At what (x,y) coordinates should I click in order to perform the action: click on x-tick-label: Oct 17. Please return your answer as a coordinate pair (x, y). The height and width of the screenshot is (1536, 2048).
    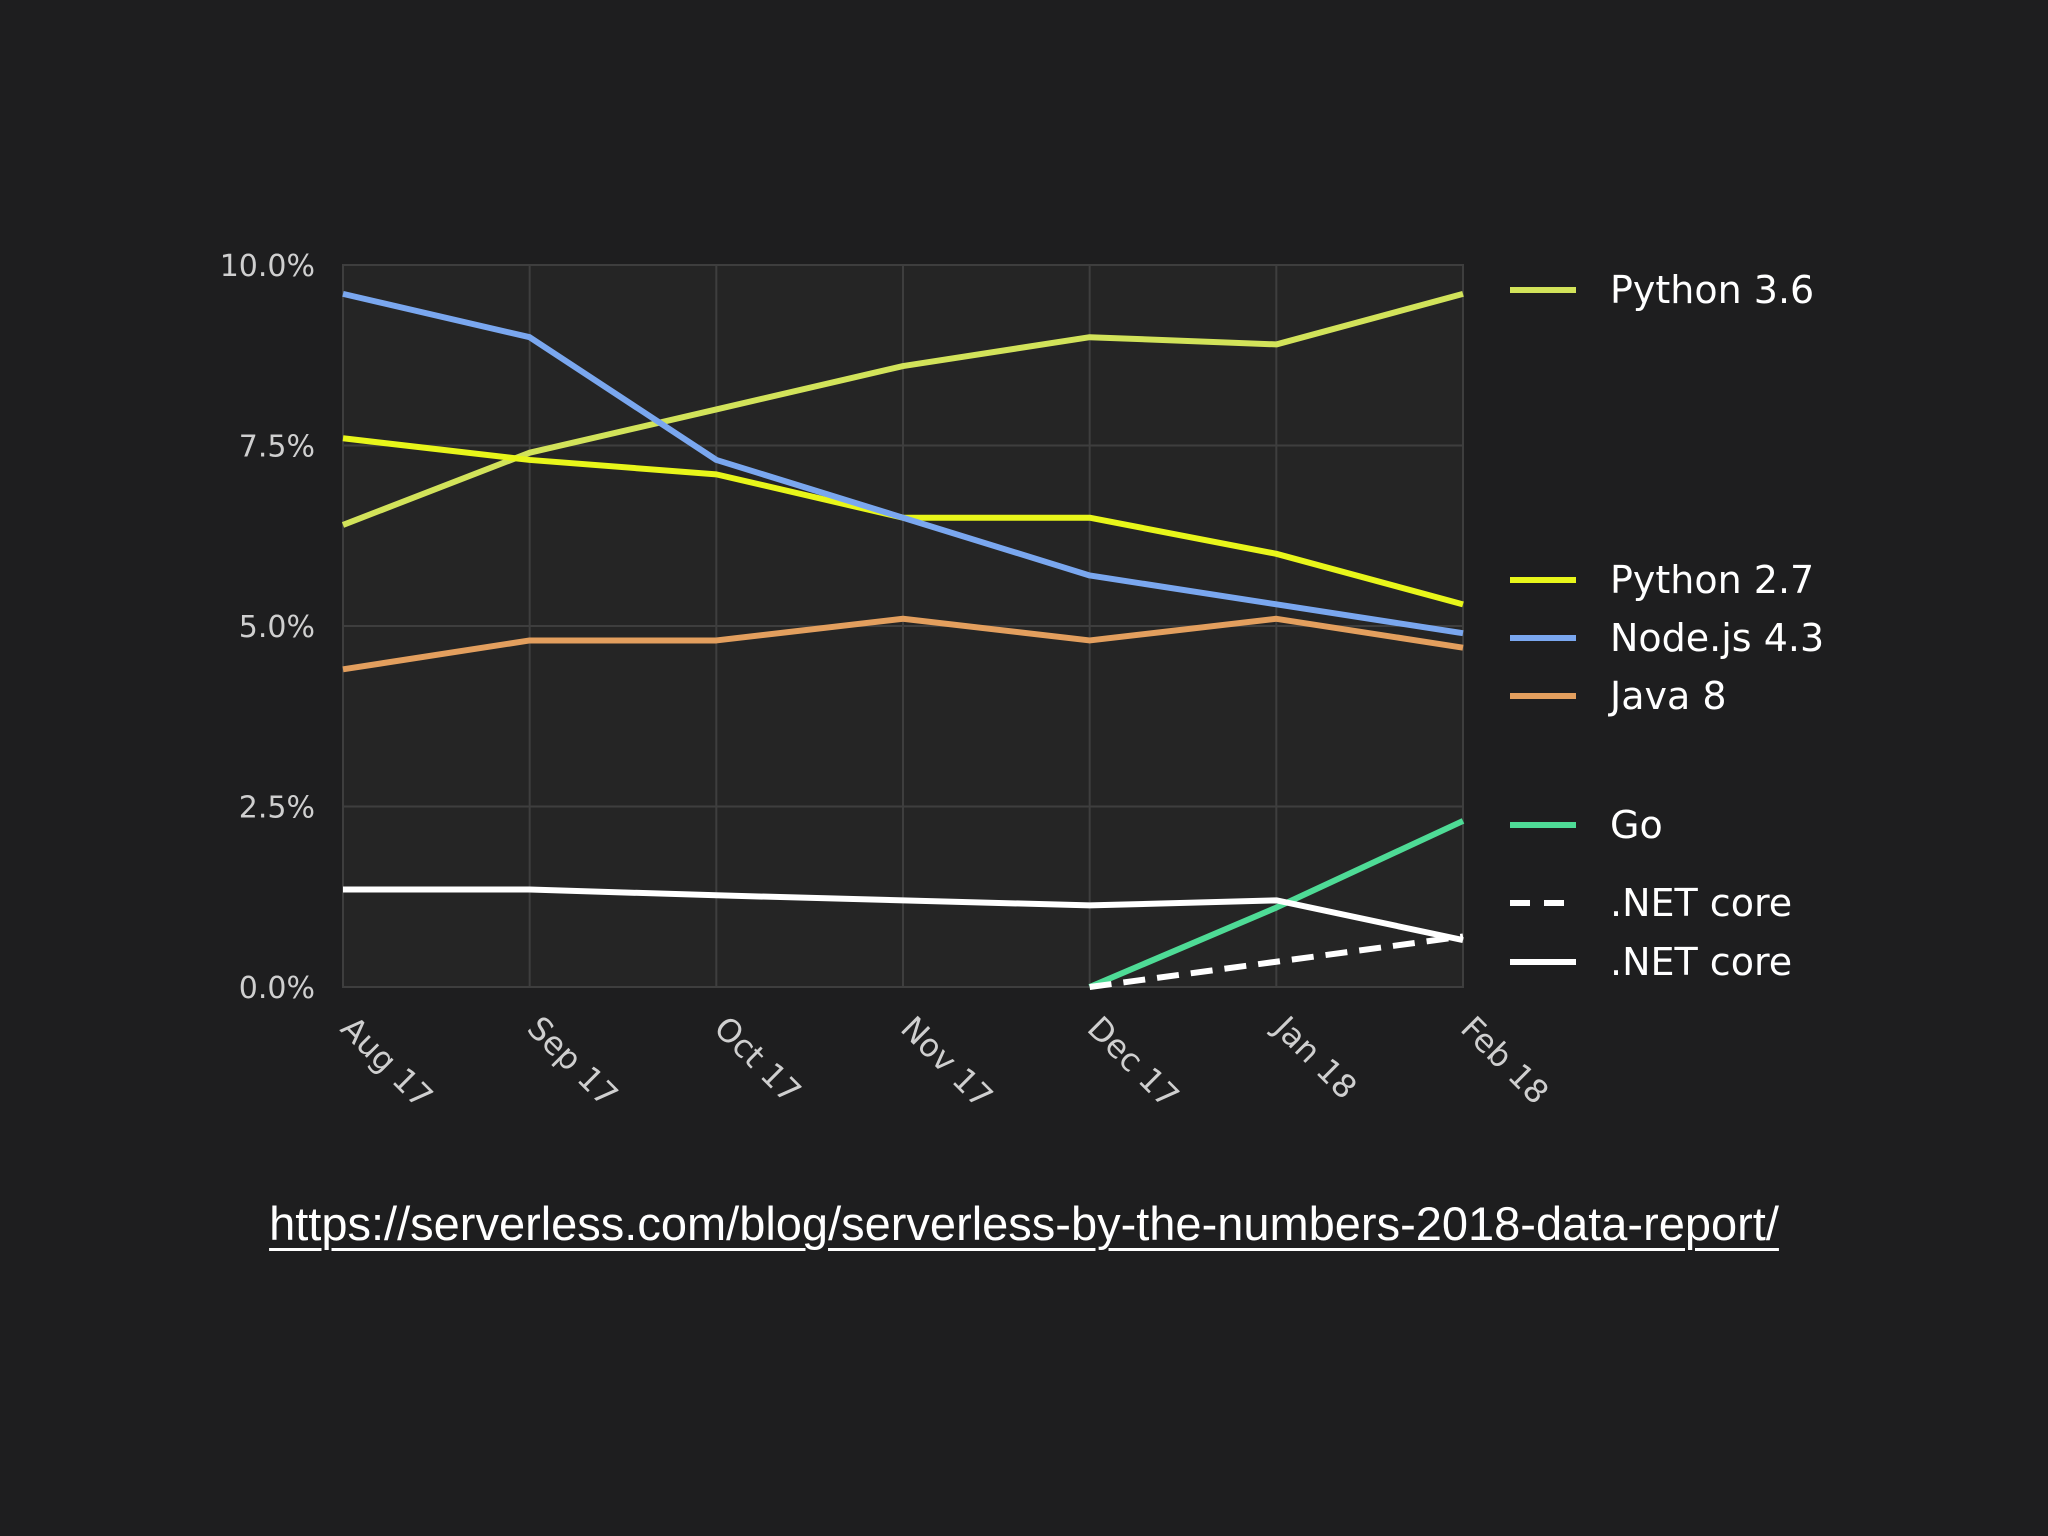
    Looking at the image, I should click on (758, 1060).